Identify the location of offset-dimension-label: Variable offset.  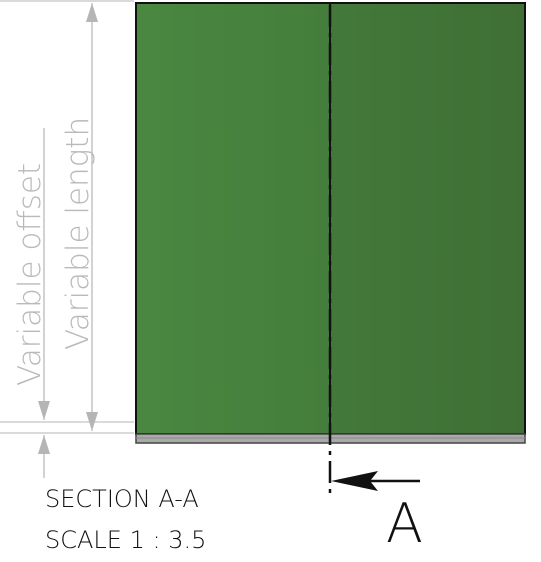
(30, 274).